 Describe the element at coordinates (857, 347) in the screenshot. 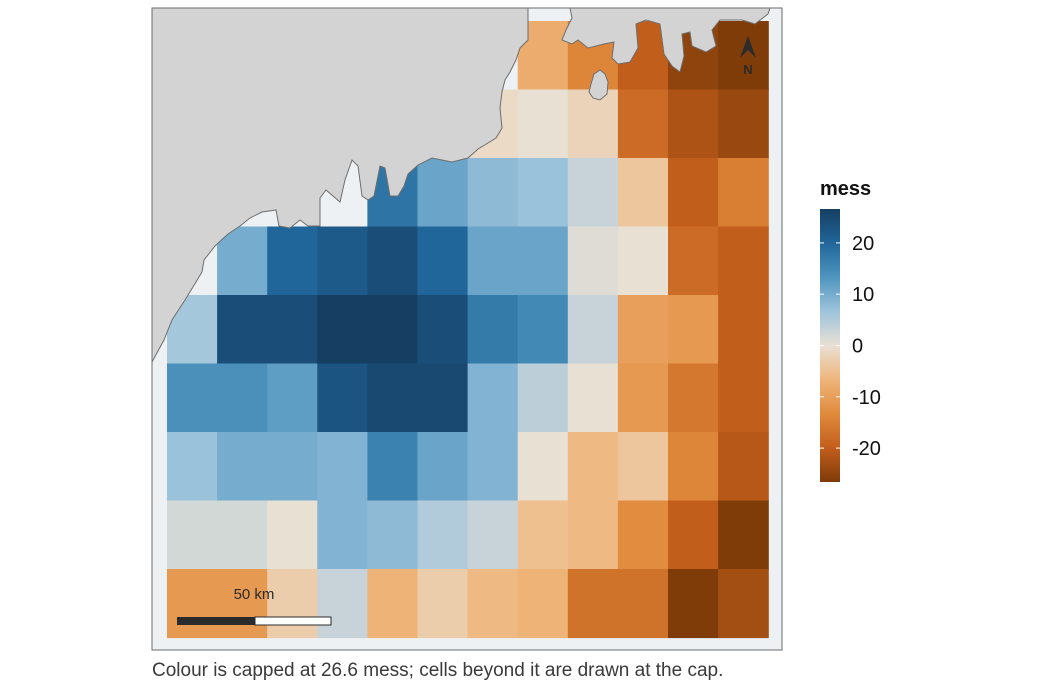

I see `legend-tick-label: 0` at that location.